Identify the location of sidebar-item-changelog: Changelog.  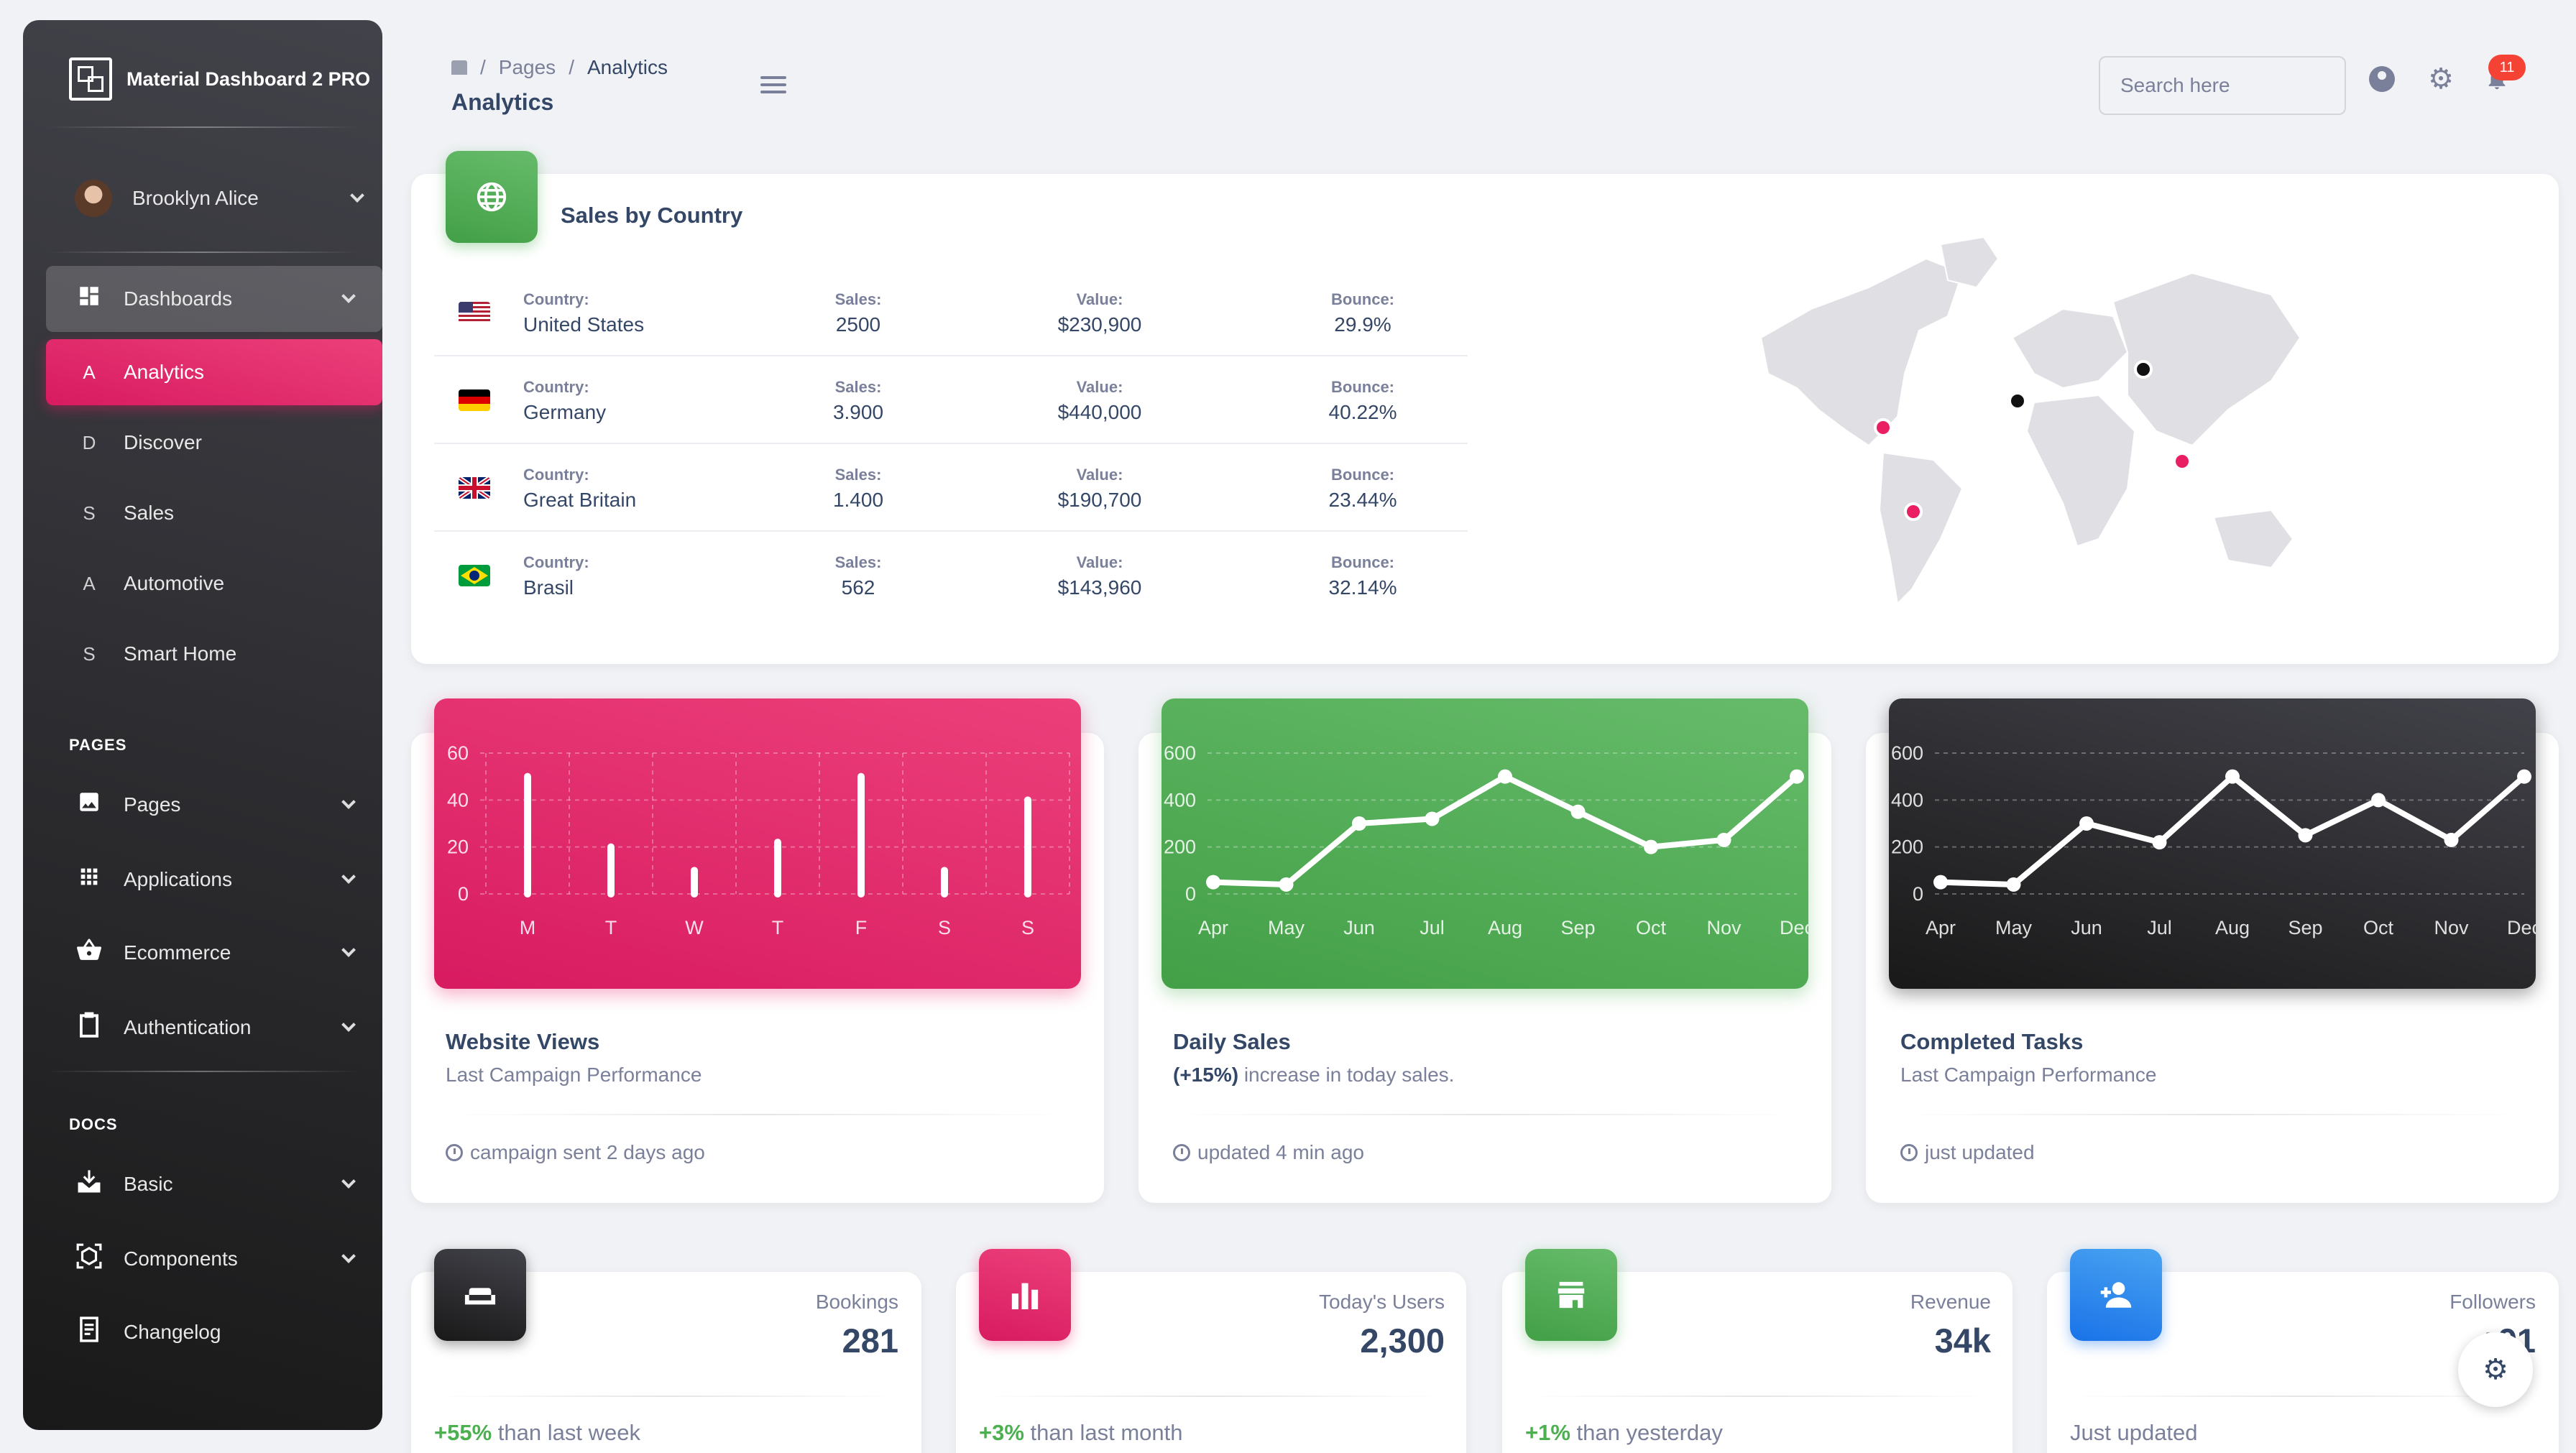
(214, 1332).